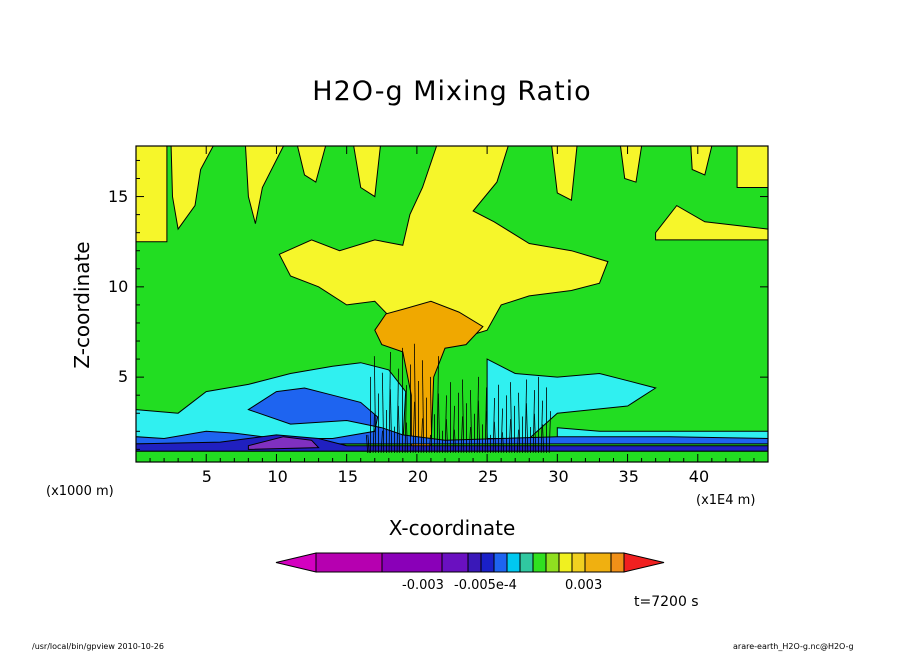  Describe the element at coordinates (628, 476) in the screenshot. I see `x-tick-label: 35` at that location.